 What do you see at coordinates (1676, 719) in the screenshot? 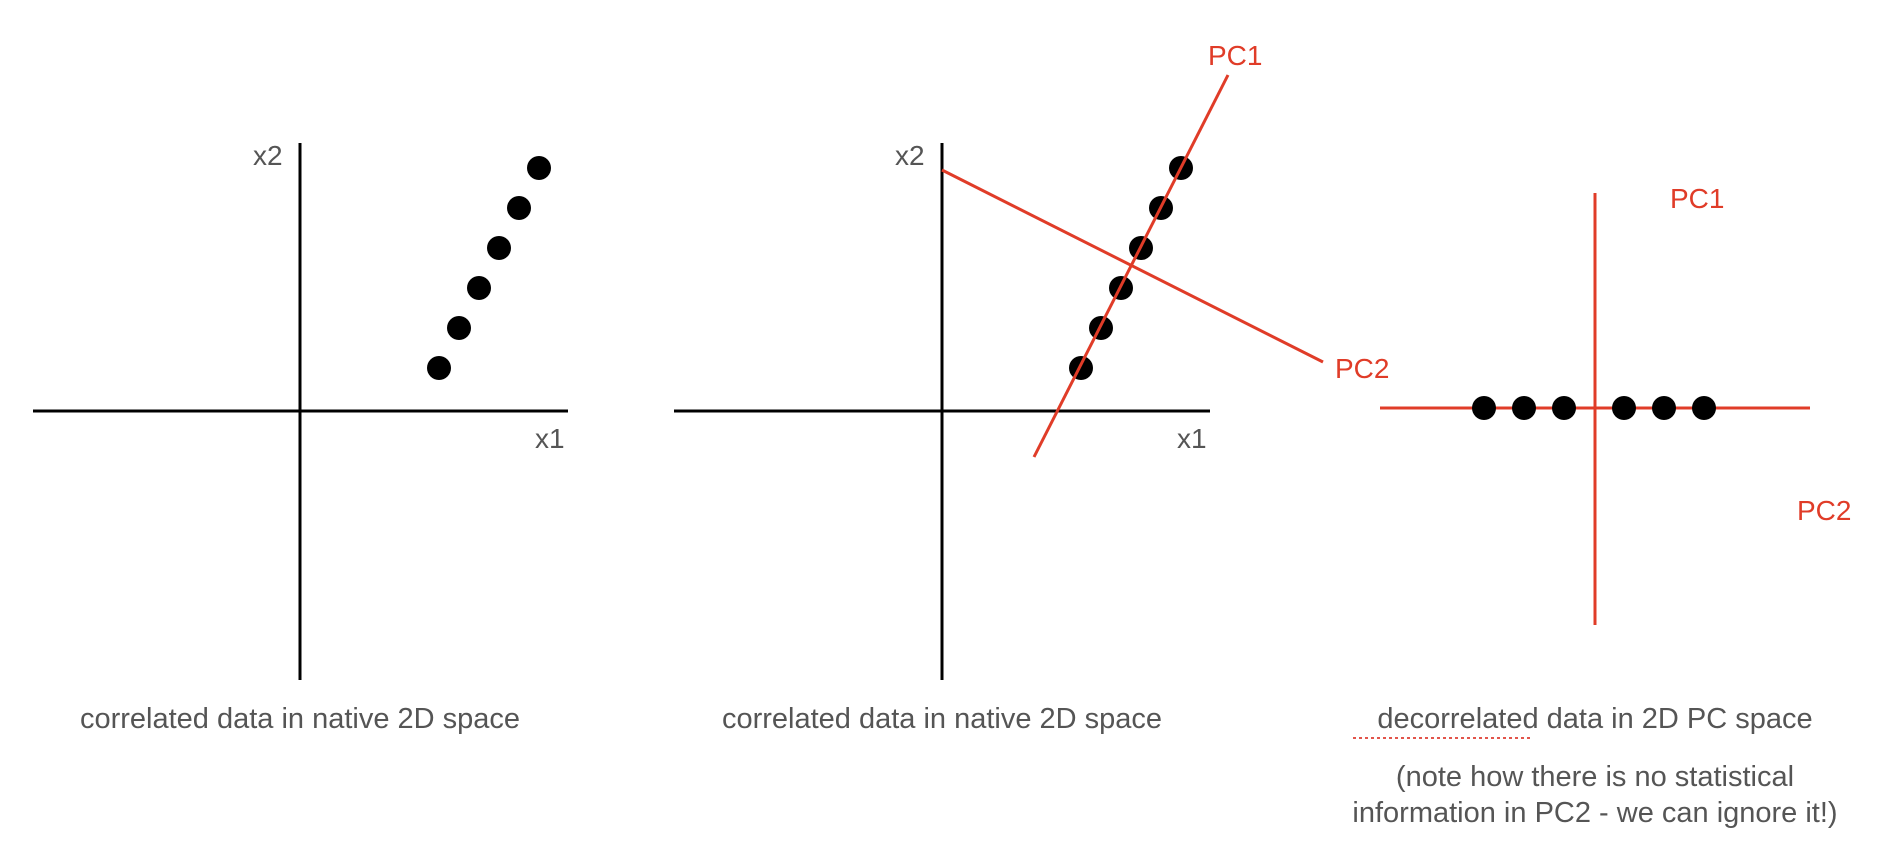
I see `caption-rest: data in 2D PC space` at bounding box center [1676, 719].